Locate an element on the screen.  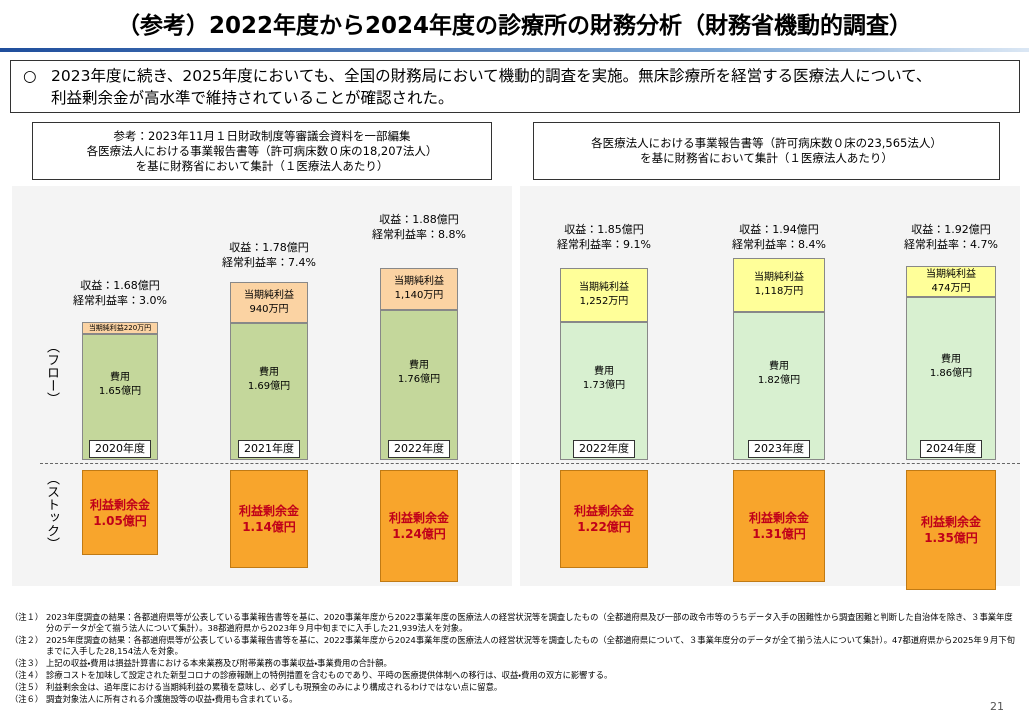
header-line: 各医療法人における事業報告書等（許可病床数０床の18,207法人） is located at coordinates (262, 151).